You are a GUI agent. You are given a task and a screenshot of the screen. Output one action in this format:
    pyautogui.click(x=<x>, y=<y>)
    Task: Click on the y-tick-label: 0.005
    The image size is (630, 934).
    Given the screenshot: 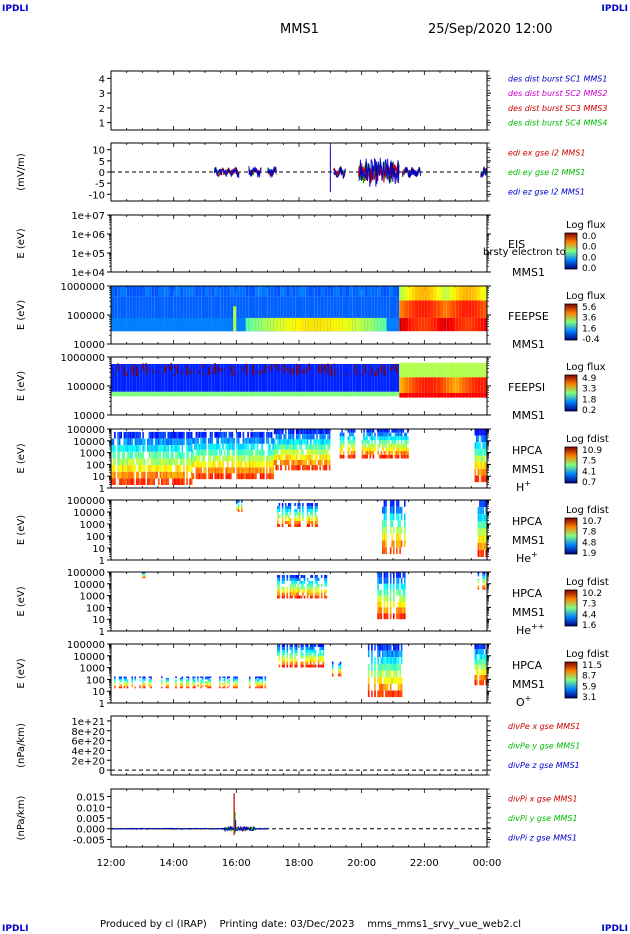 What is the action you would take?
    pyautogui.click(x=90, y=819)
    